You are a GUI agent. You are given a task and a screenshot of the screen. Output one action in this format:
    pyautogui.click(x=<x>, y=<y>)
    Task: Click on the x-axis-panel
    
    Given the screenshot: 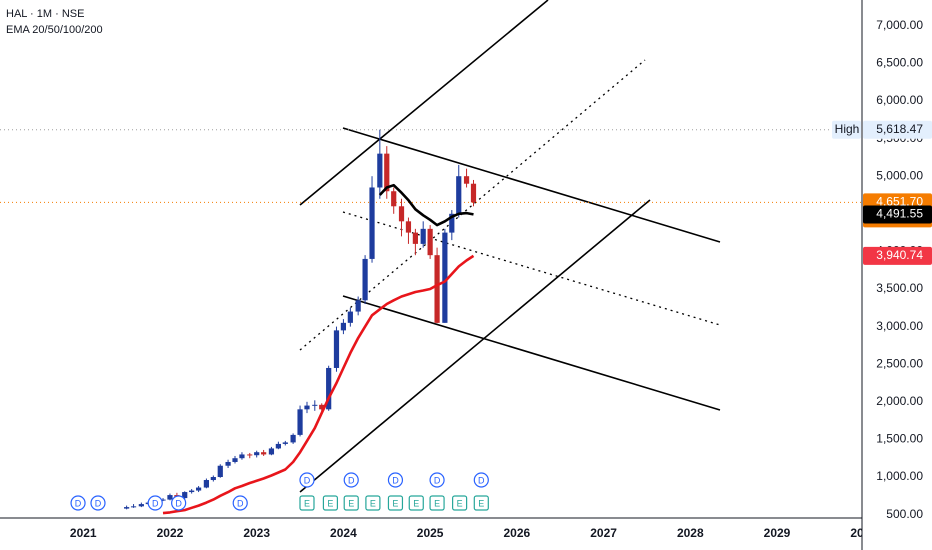 What is the action you would take?
    pyautogui.click(x=466, y=534)
    